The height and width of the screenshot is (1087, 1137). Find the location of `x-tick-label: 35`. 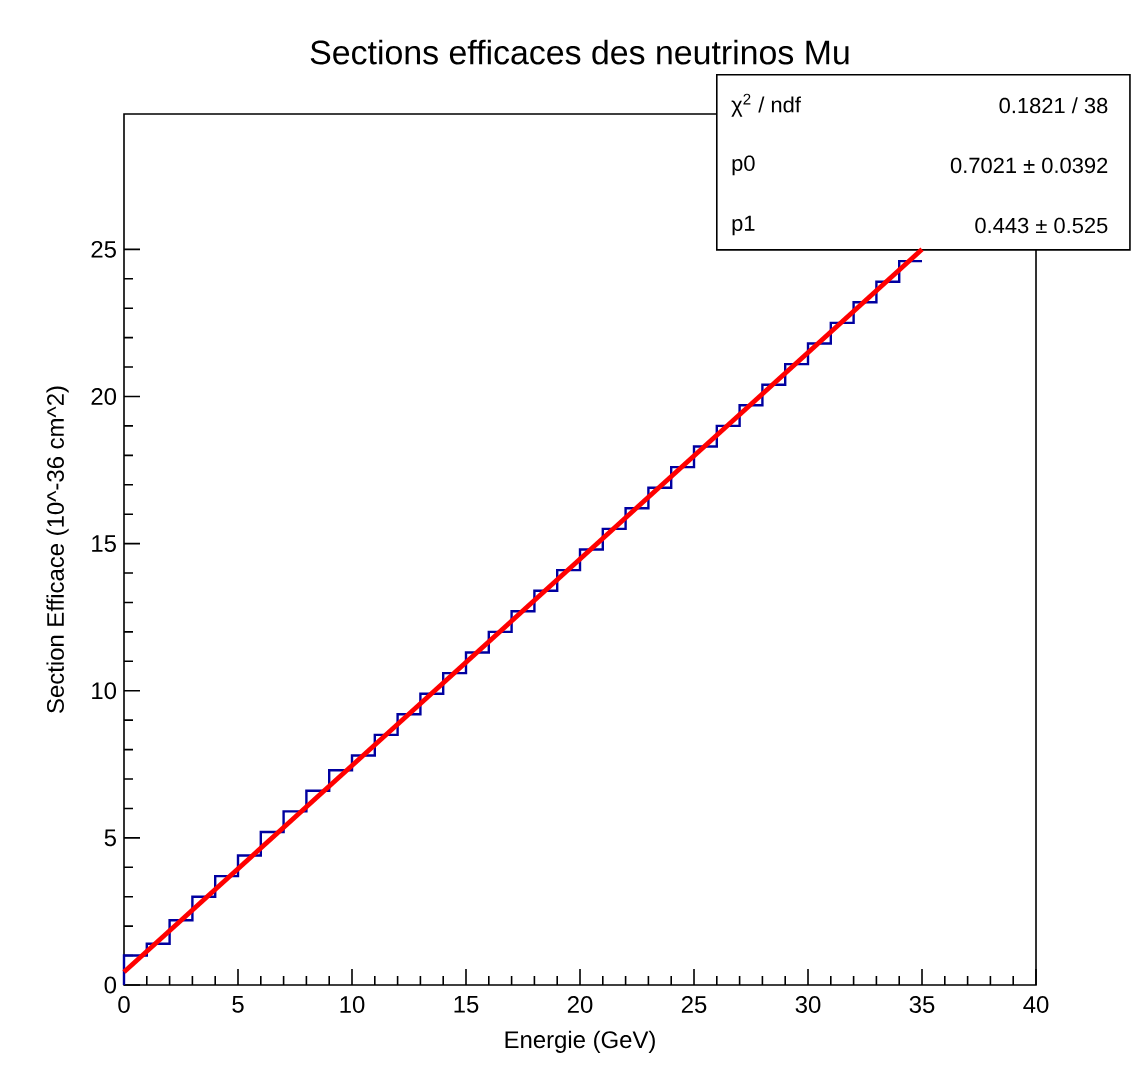

x-tick-label: 35 is located at coordinates (922, 1004).